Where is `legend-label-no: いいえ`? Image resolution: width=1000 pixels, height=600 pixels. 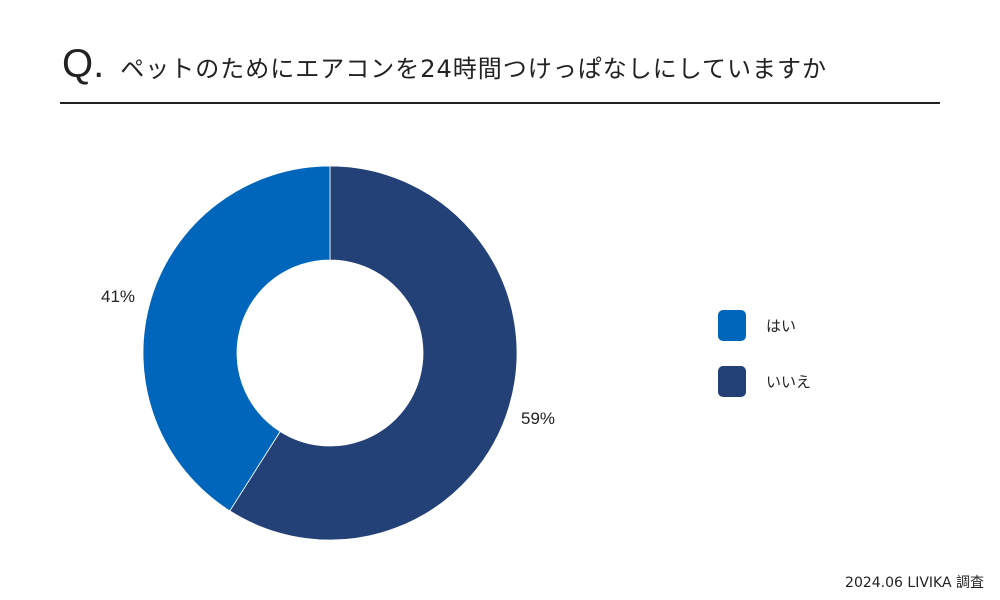
legend-label-no: いいえ is located at coordinates (789, 382).